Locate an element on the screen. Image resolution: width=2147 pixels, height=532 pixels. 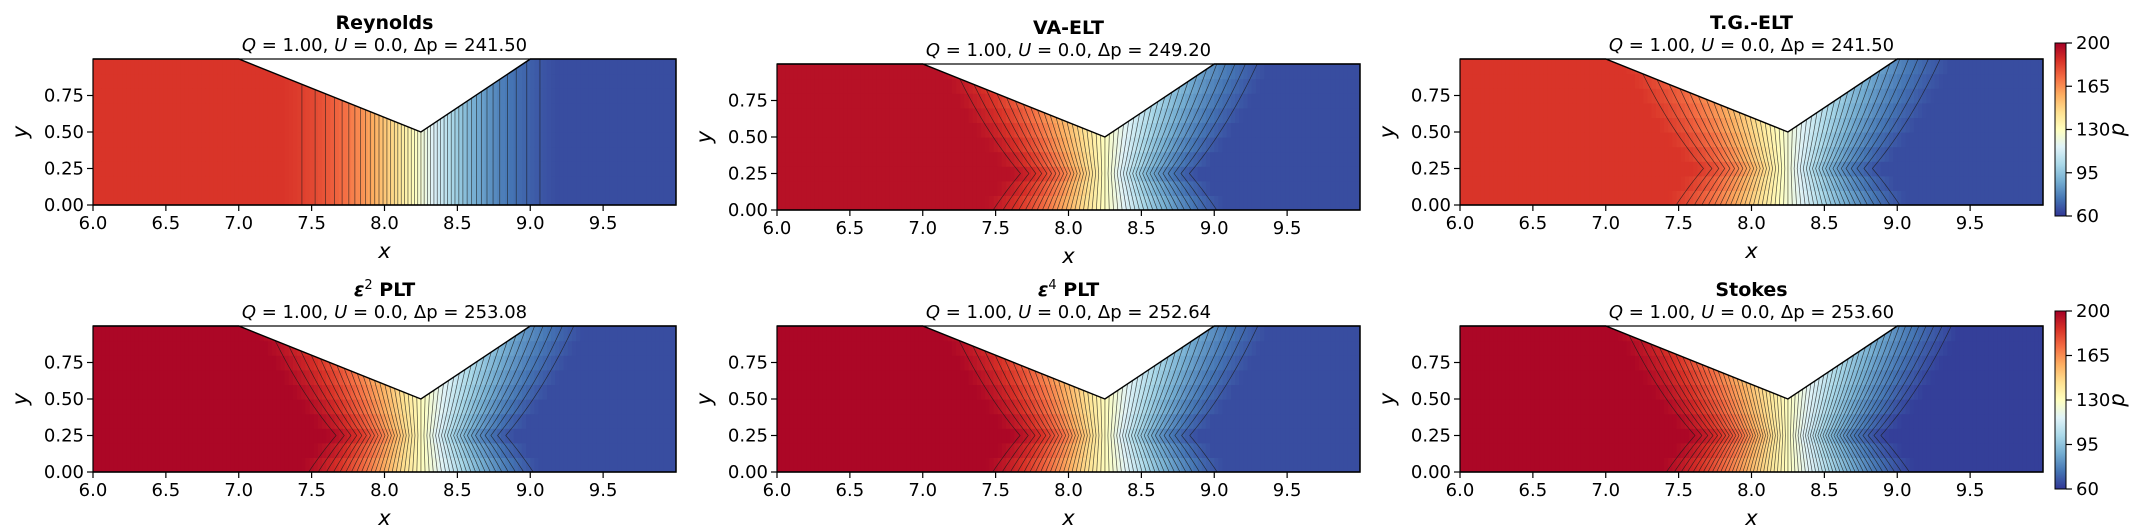
panel-subtitle: Q = 1.00, U = 0.0, Δp = 252.64 is located at coordinates (1068, 312).